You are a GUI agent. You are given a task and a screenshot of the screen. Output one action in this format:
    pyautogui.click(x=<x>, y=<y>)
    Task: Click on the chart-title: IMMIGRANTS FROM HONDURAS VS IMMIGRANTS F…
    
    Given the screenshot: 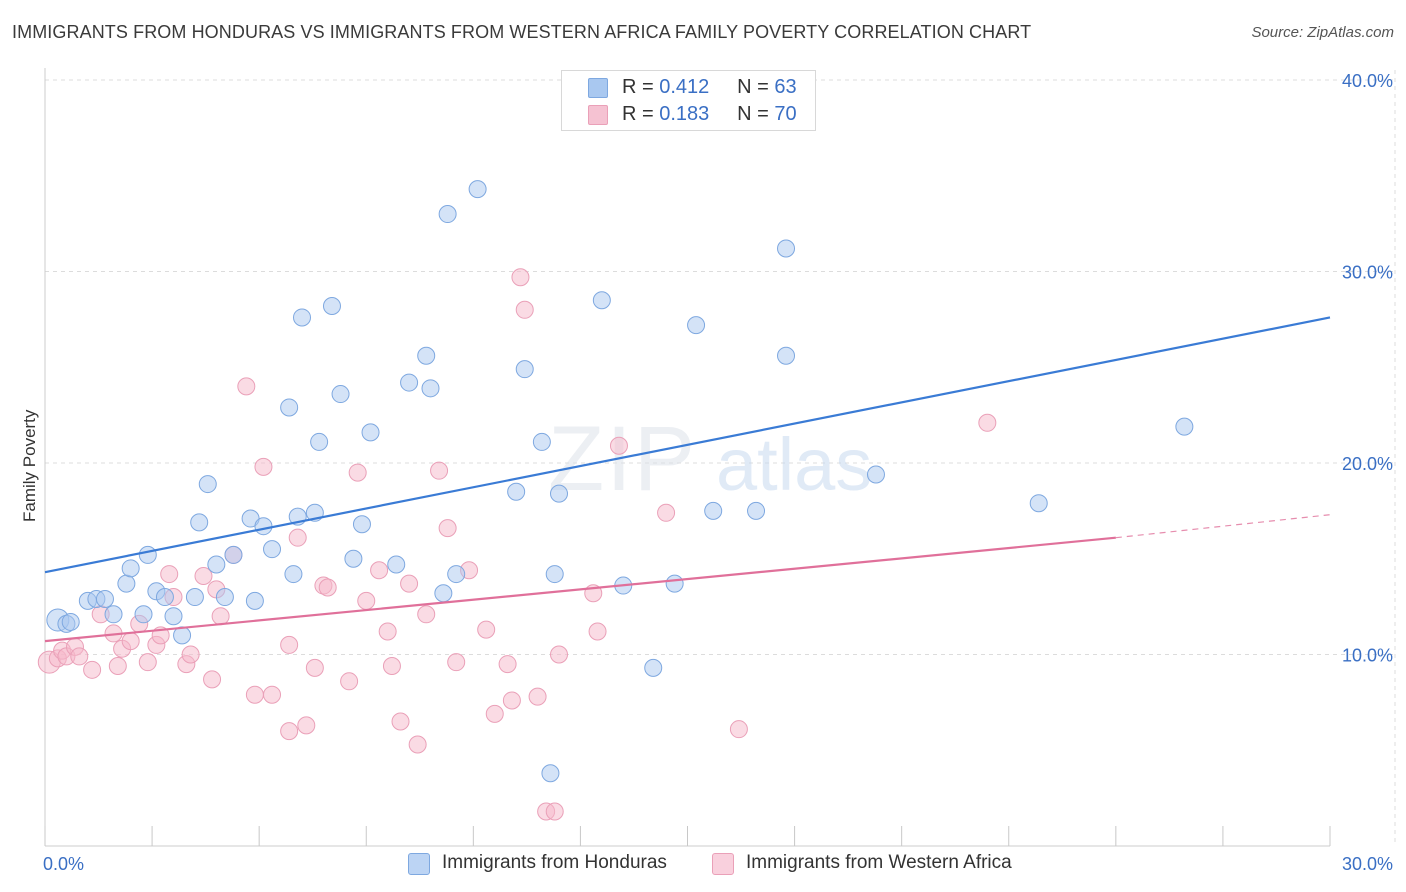 What is the action you would take?
    pyautogui.click(x=522, y=32)
    